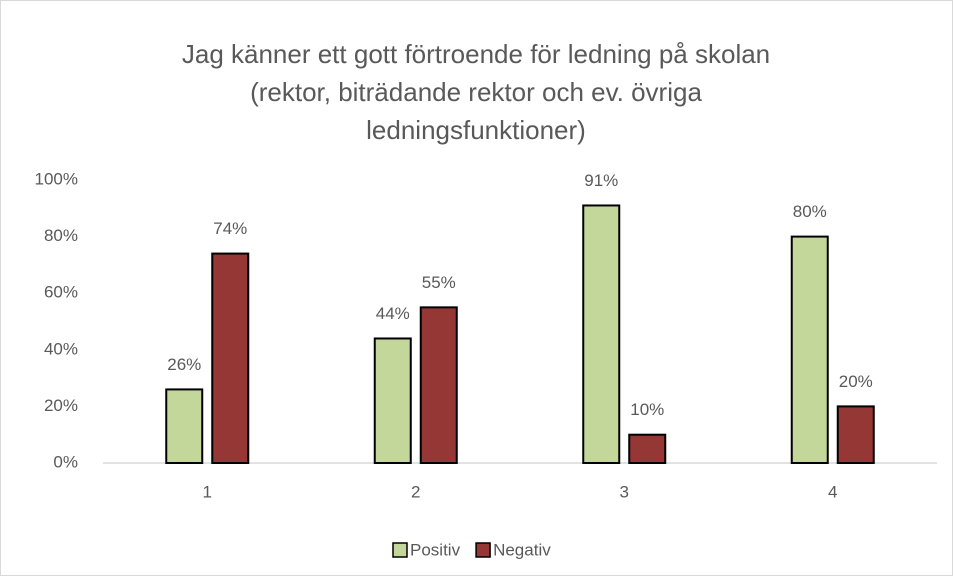  What do you see at coordinates (61, 292) in the screenshot?
I see `y-tick-label: 60%` at bounding box center [61, 292].